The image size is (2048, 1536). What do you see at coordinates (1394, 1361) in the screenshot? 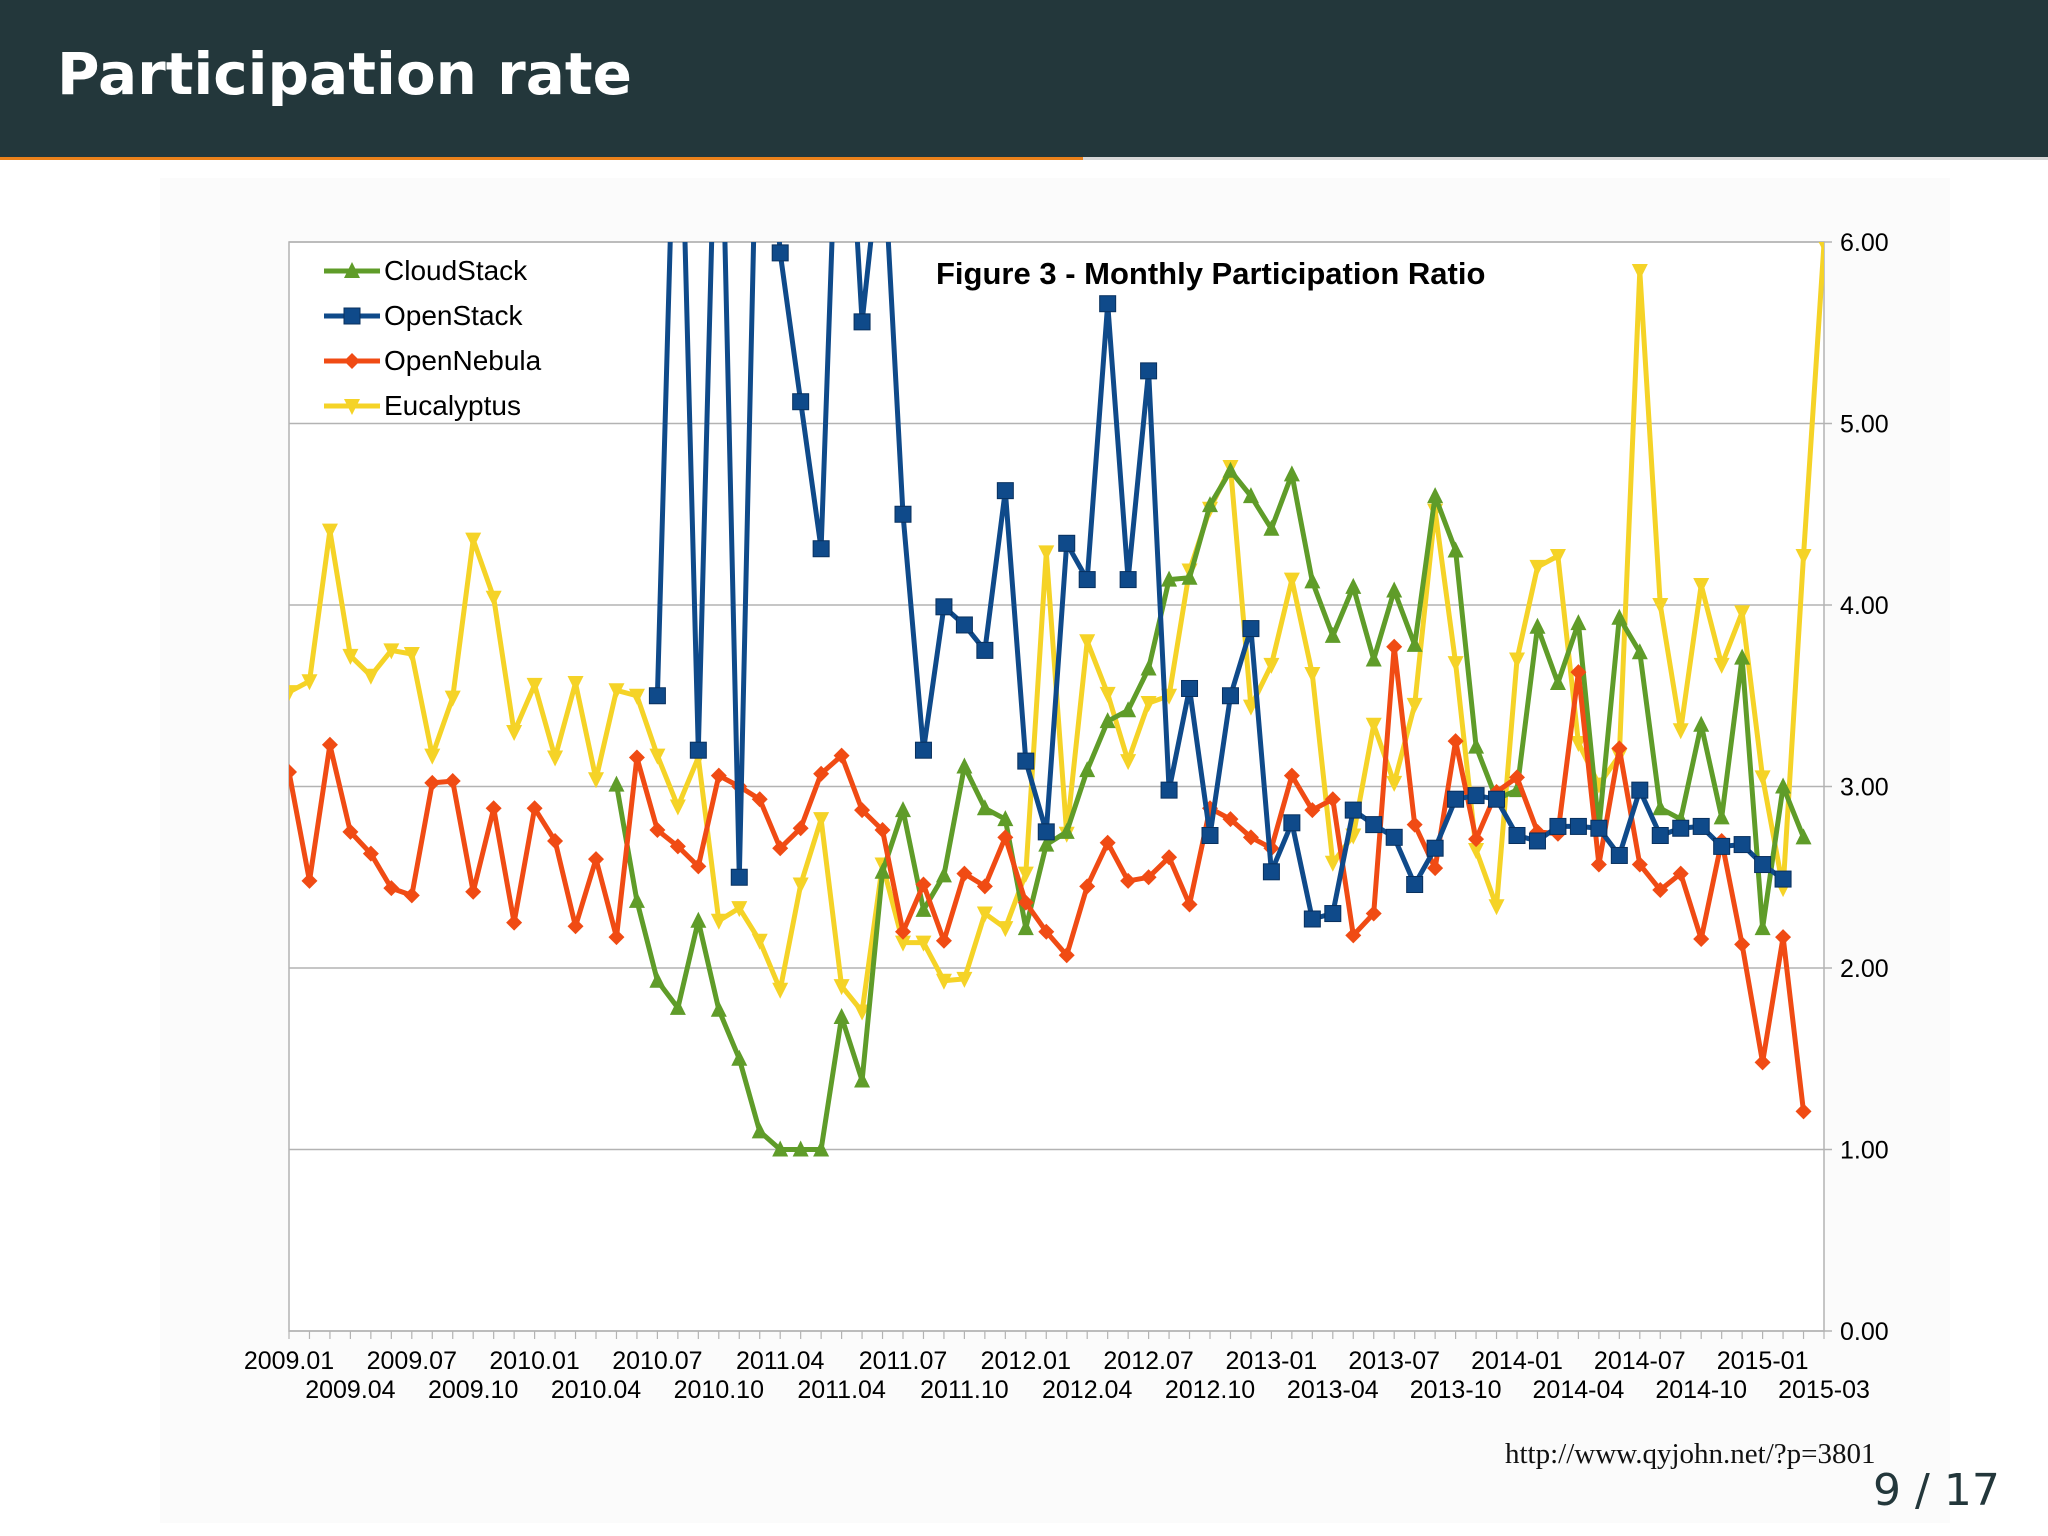
I see `x-tick-label: 2013-07` at bounding box center [1394, 1361].